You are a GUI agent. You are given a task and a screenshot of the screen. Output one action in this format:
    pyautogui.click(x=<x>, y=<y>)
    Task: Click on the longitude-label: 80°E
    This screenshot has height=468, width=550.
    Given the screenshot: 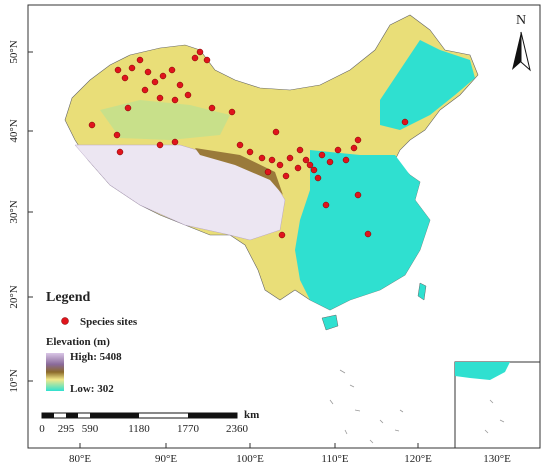 What is the action you would take?
    pyautogui.click(x=80, y=459)
    